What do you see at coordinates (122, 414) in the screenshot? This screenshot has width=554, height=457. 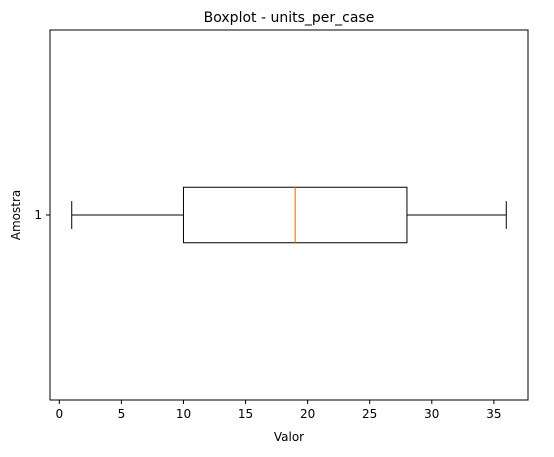 I see `x-tick-label: 5` at bounding box center [122, 414].